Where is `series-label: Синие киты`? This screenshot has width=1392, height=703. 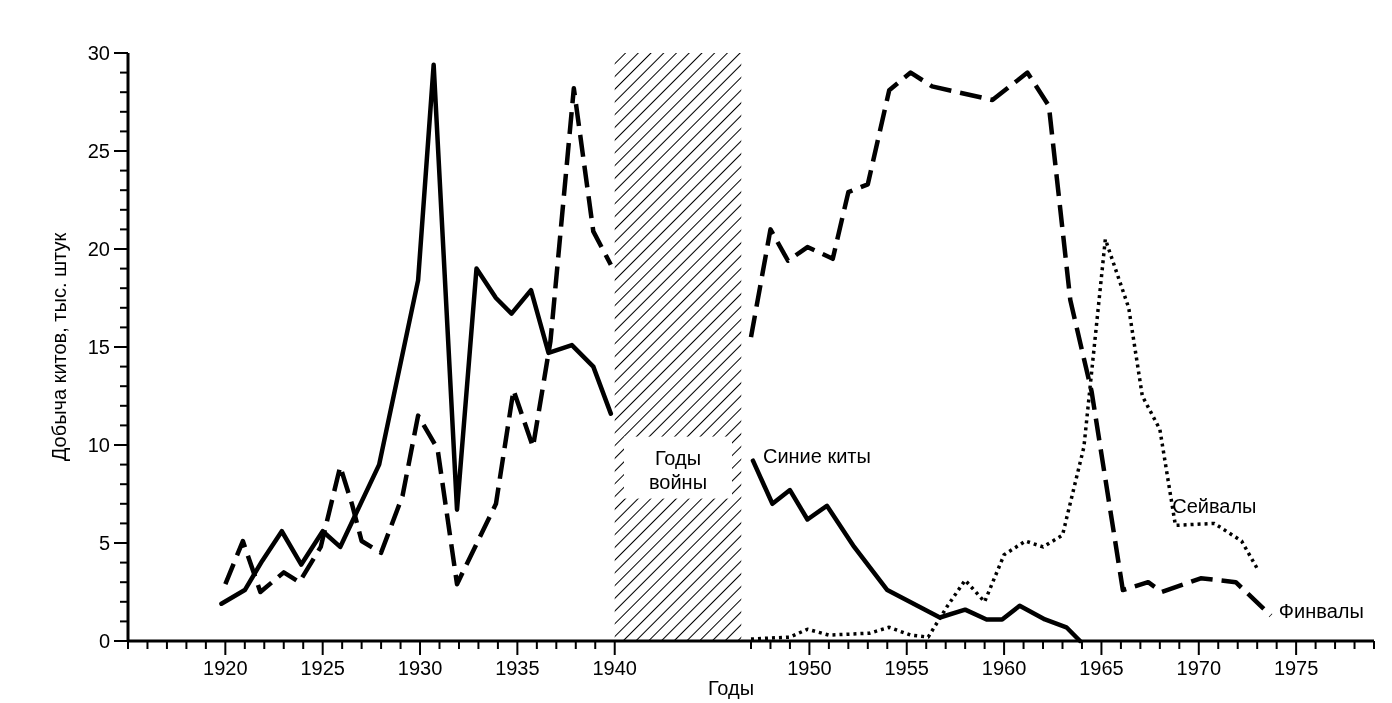 series-label: Синие киты is located at coordinates (816, 455).